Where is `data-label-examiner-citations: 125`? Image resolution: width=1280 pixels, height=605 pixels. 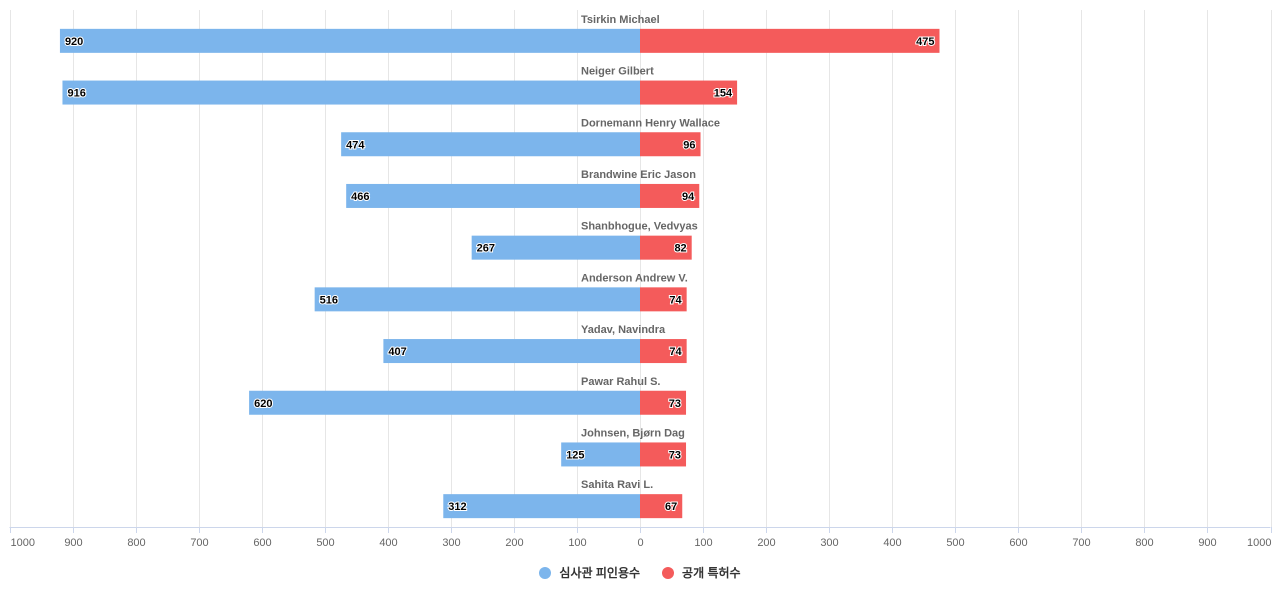
data-label-examiner-citations: 125 is located at coordinates (575, 455).